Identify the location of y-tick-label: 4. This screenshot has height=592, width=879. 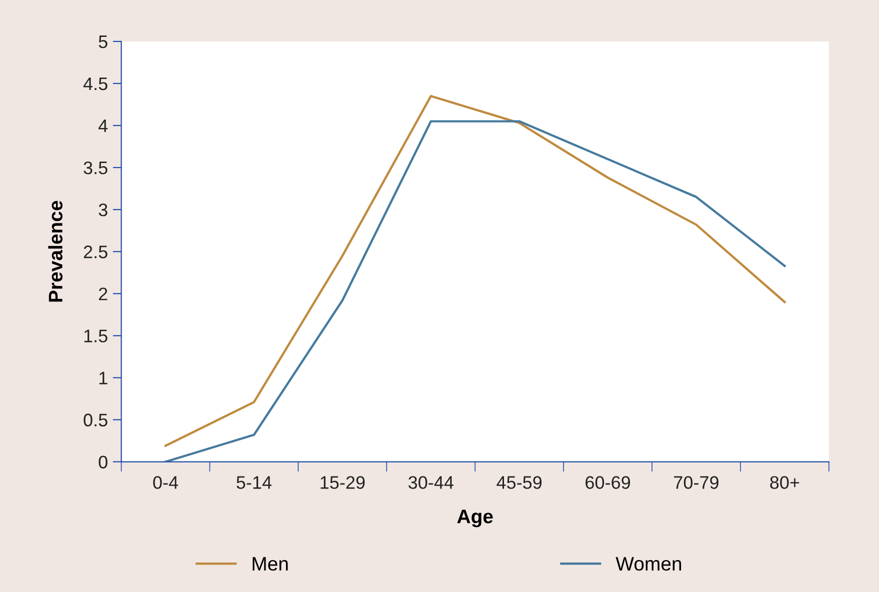
(103, 126).